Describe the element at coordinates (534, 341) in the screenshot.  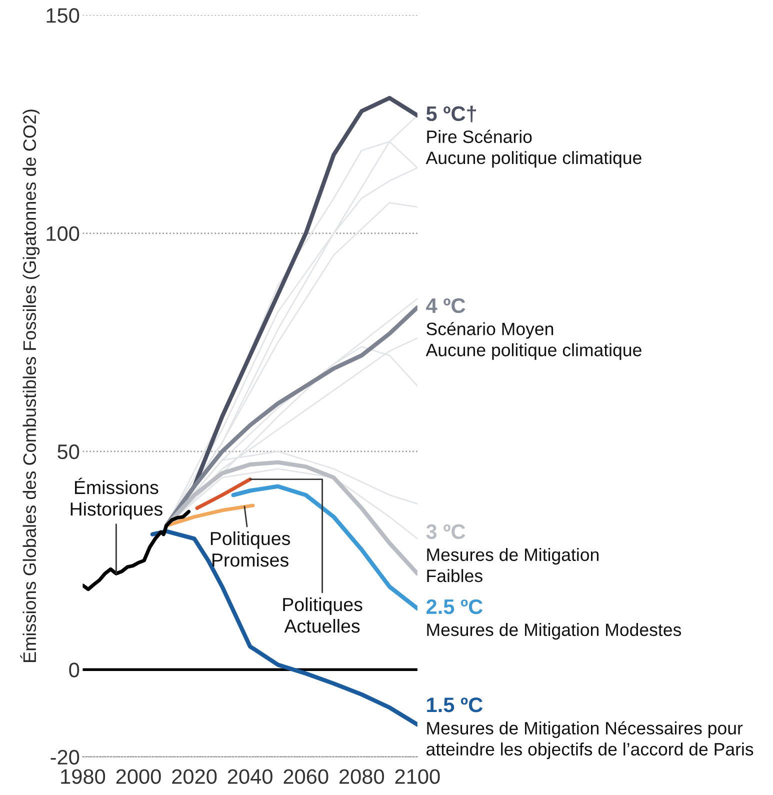
I see `annotation: Scénario Moyen Aucune politique climatique` at that location.